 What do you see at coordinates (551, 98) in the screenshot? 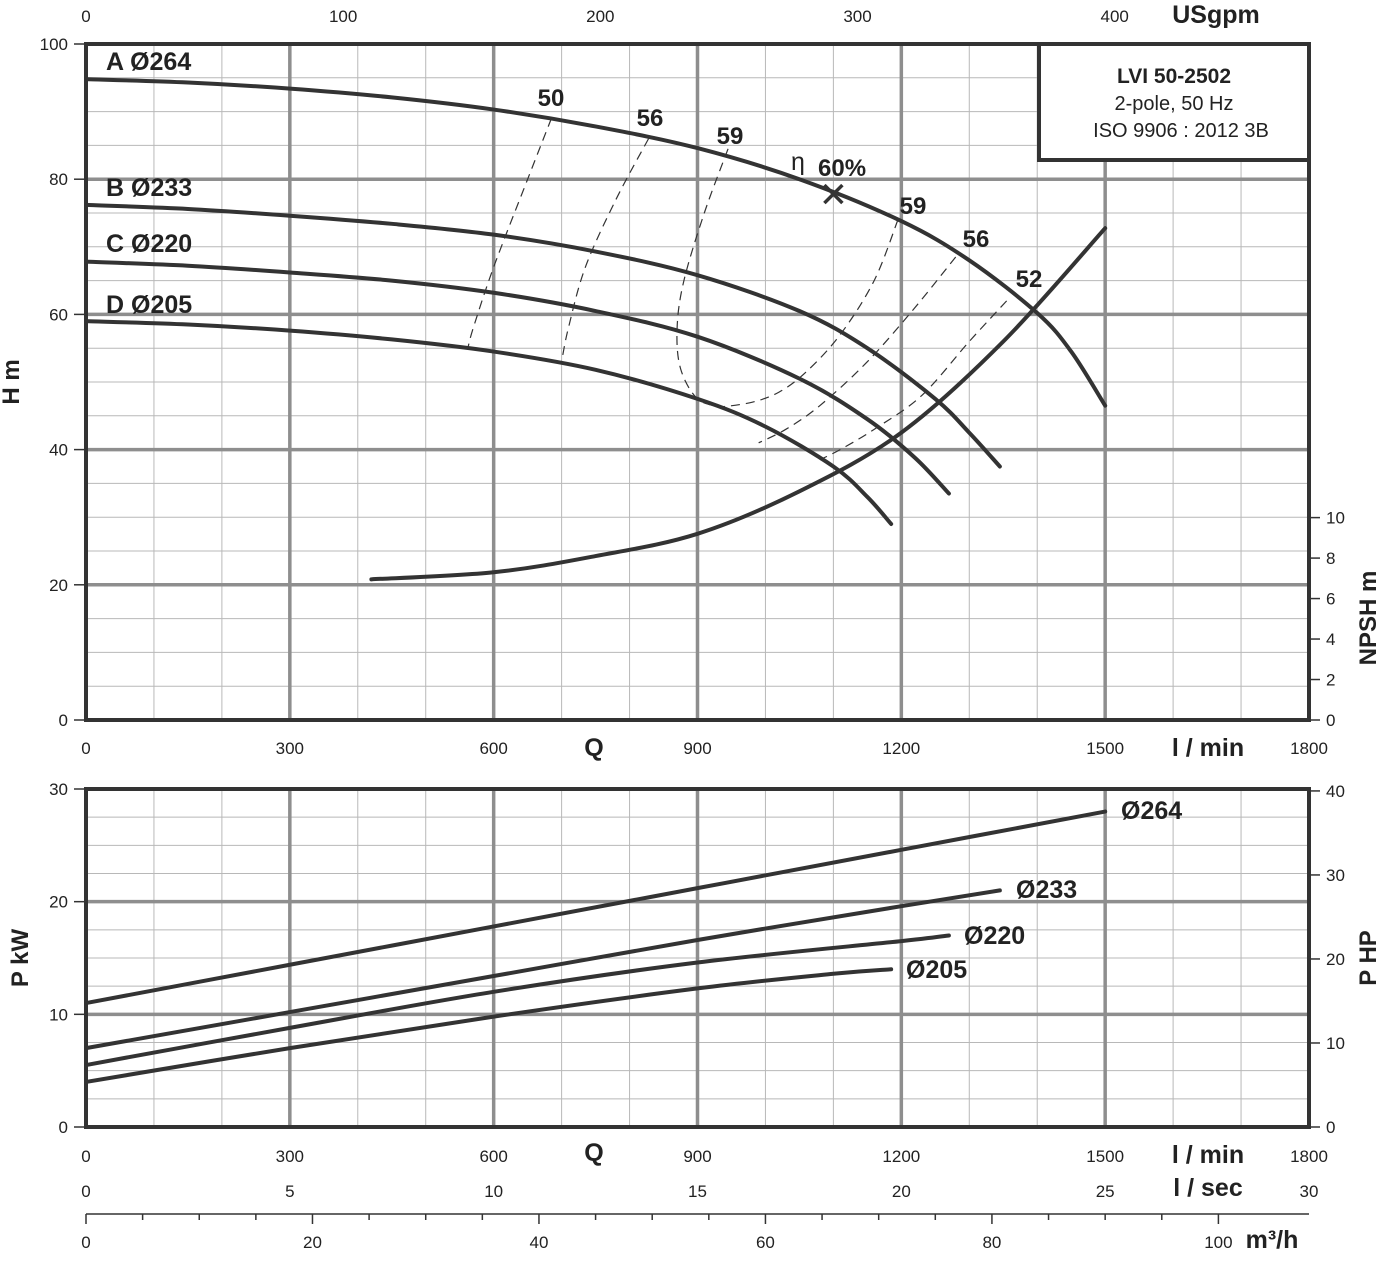
I see `efficiency-label: 50` at bounding box center [551, 98].